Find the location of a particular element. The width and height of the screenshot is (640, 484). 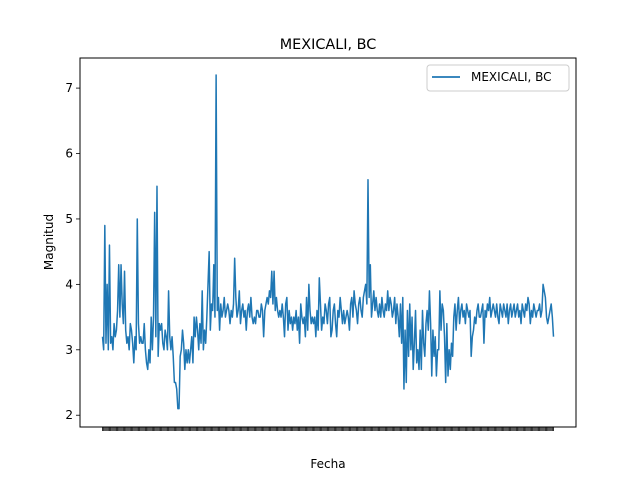

y-tick-label: 6 is located at coordinates (69, 154).